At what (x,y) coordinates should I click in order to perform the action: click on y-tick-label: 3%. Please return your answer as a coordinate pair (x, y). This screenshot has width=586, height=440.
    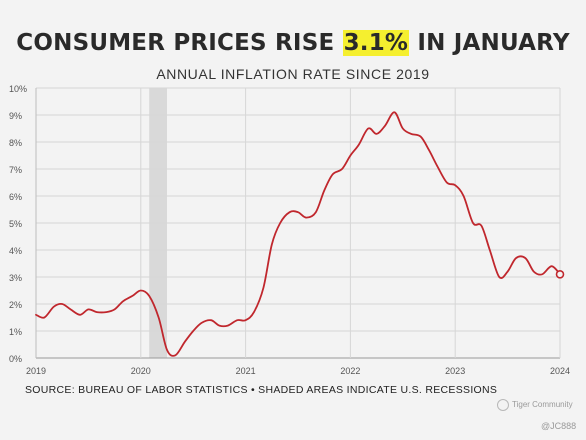
    Looking at the image, I should click on (15, 278).